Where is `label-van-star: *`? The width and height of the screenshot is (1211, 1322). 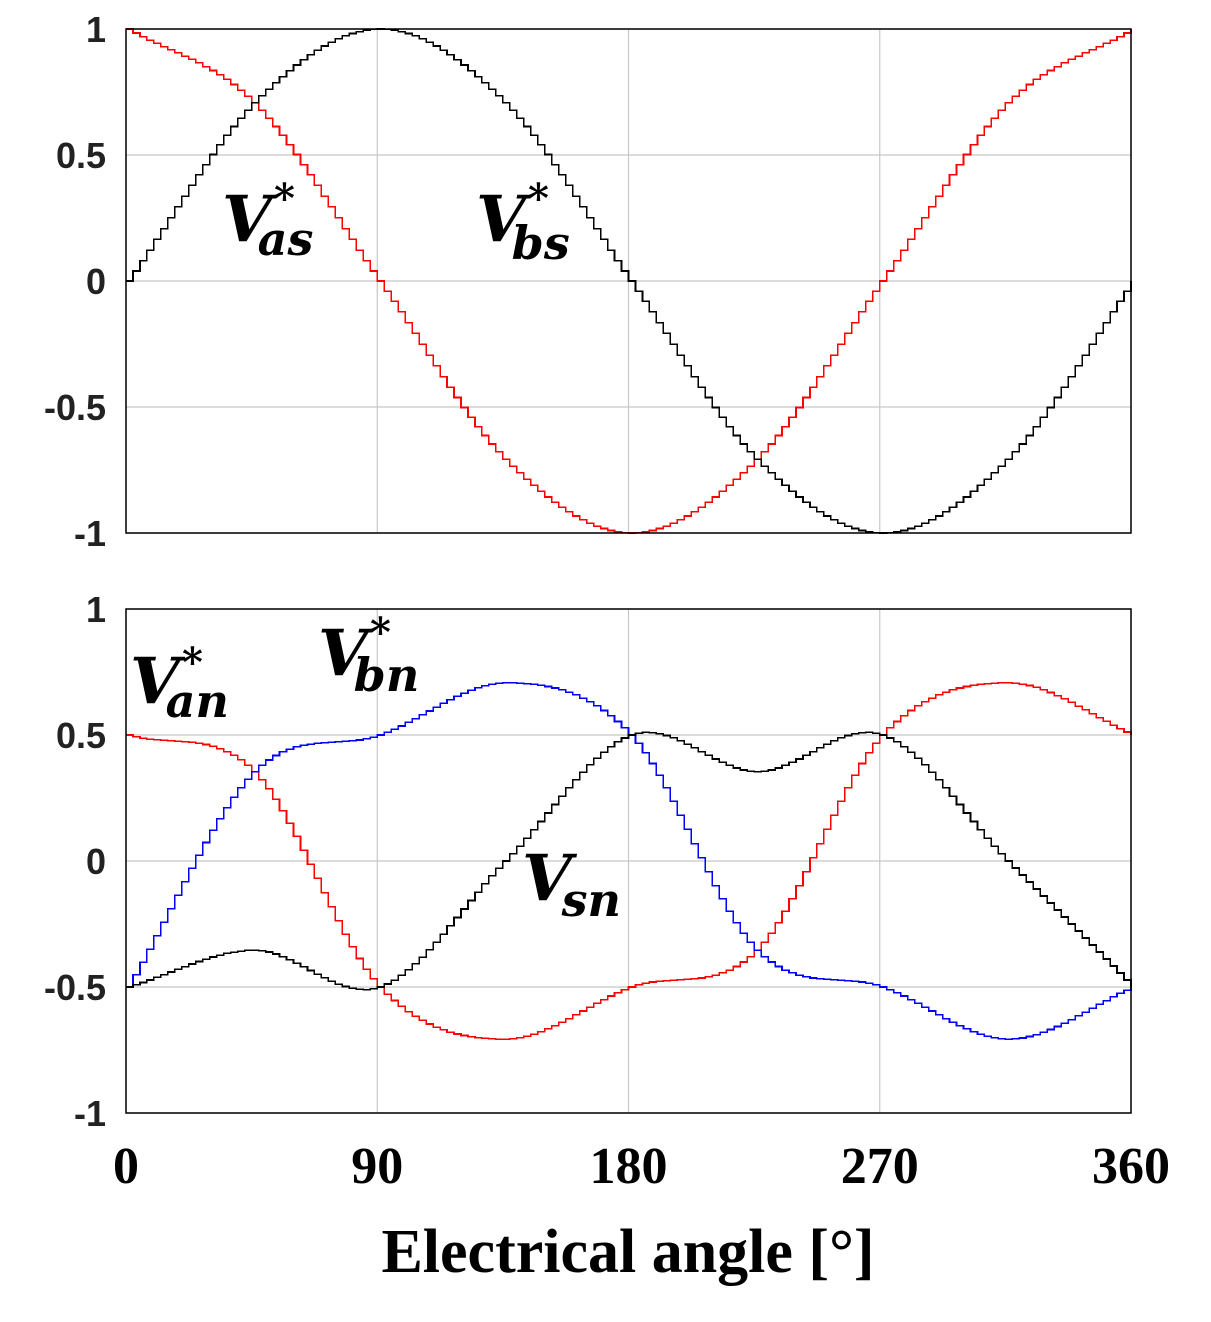 label-van-star: * is located at coordinates (192, 662).